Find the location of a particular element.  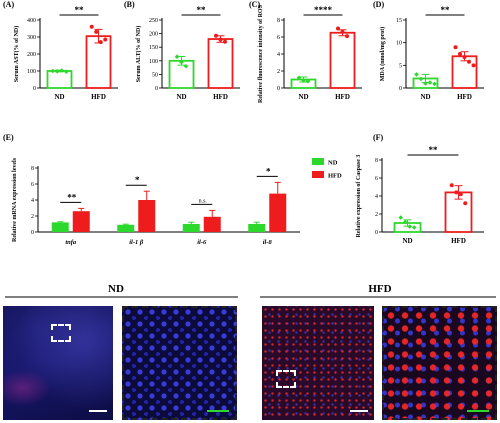

panel-label: (F) is located at coordinates (378, 137).